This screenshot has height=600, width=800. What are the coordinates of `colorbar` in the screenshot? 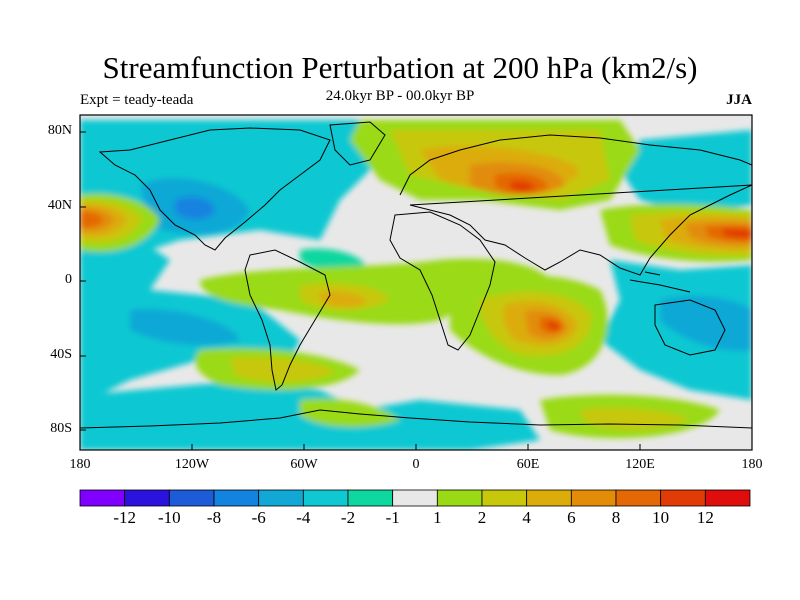 It's located at (415, 498).